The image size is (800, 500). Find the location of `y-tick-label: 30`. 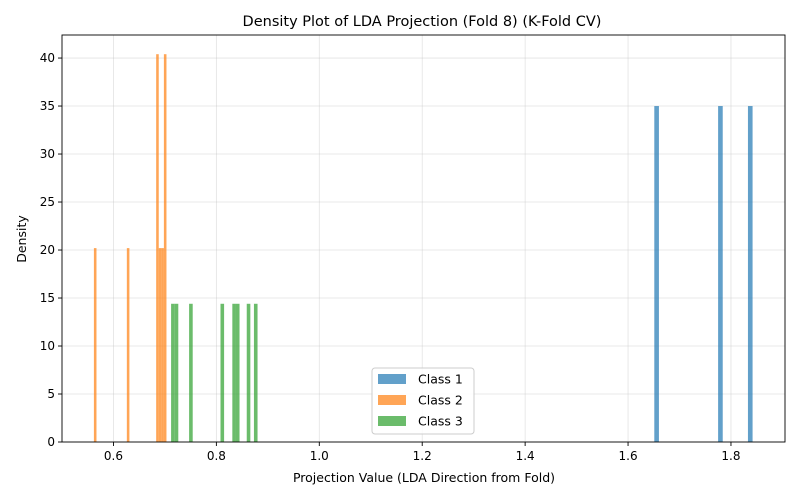

y-tick-label: 30 is located at coordinates (47, 154).